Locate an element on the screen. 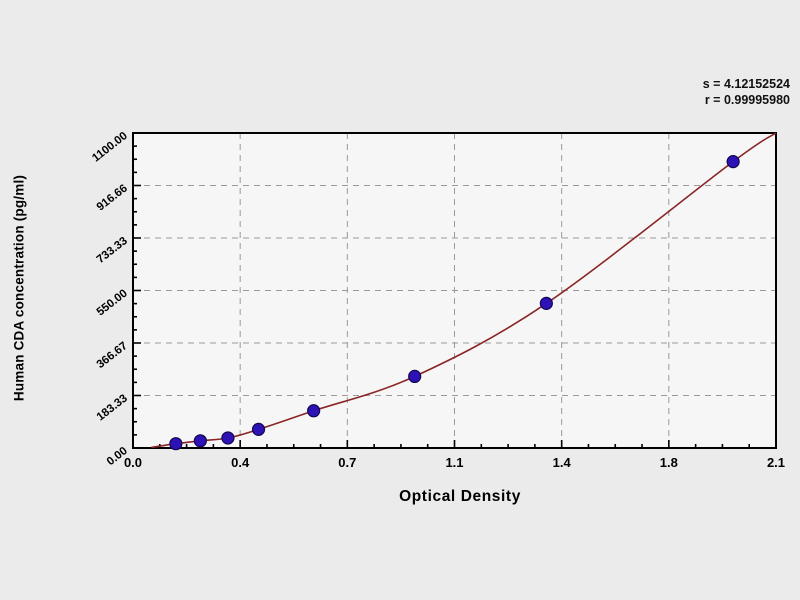  stat-s-value: s = 4.12152524 is located at coordinates (746, 84).